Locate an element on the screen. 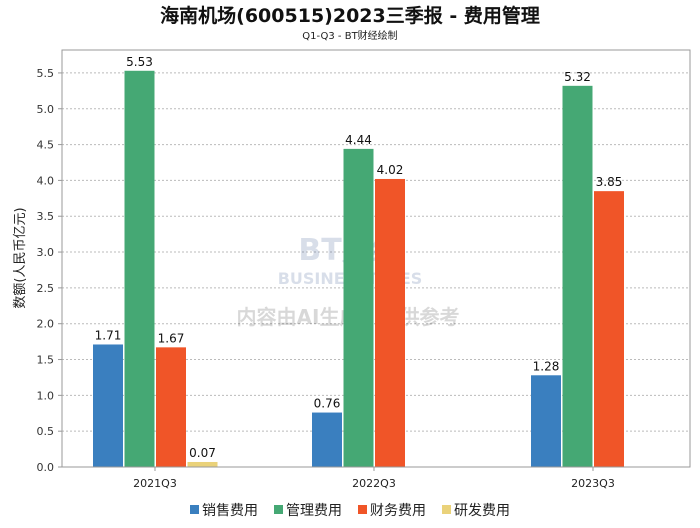 The image size is (700, 528). y-tick-label: 3.0 is located at coordinates (46, 252).